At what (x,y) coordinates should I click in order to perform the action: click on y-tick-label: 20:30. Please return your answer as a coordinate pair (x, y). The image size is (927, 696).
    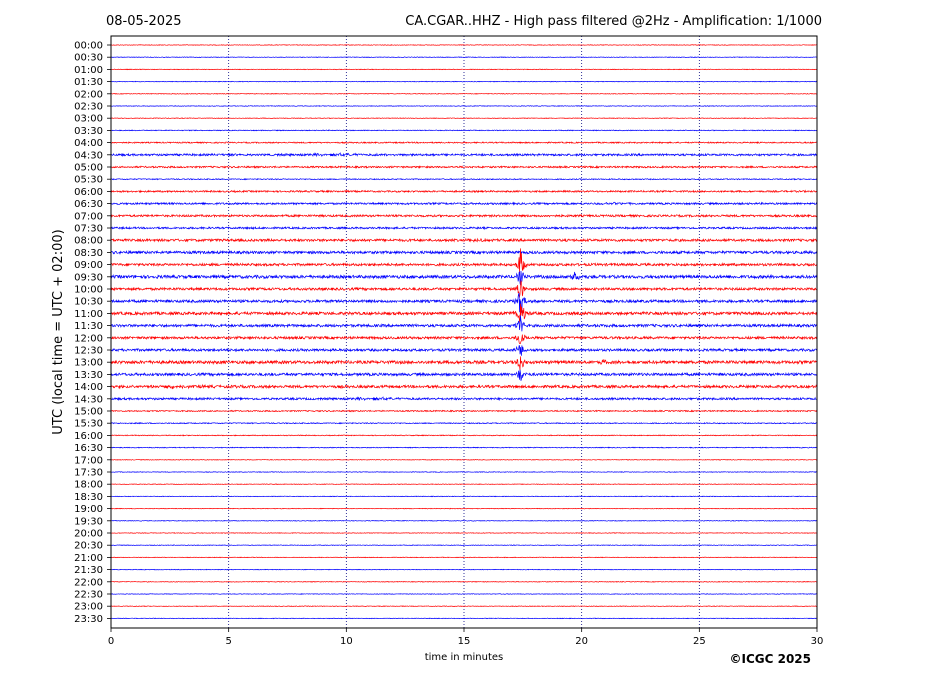
    Looking at the image, I should click on (88, 546).